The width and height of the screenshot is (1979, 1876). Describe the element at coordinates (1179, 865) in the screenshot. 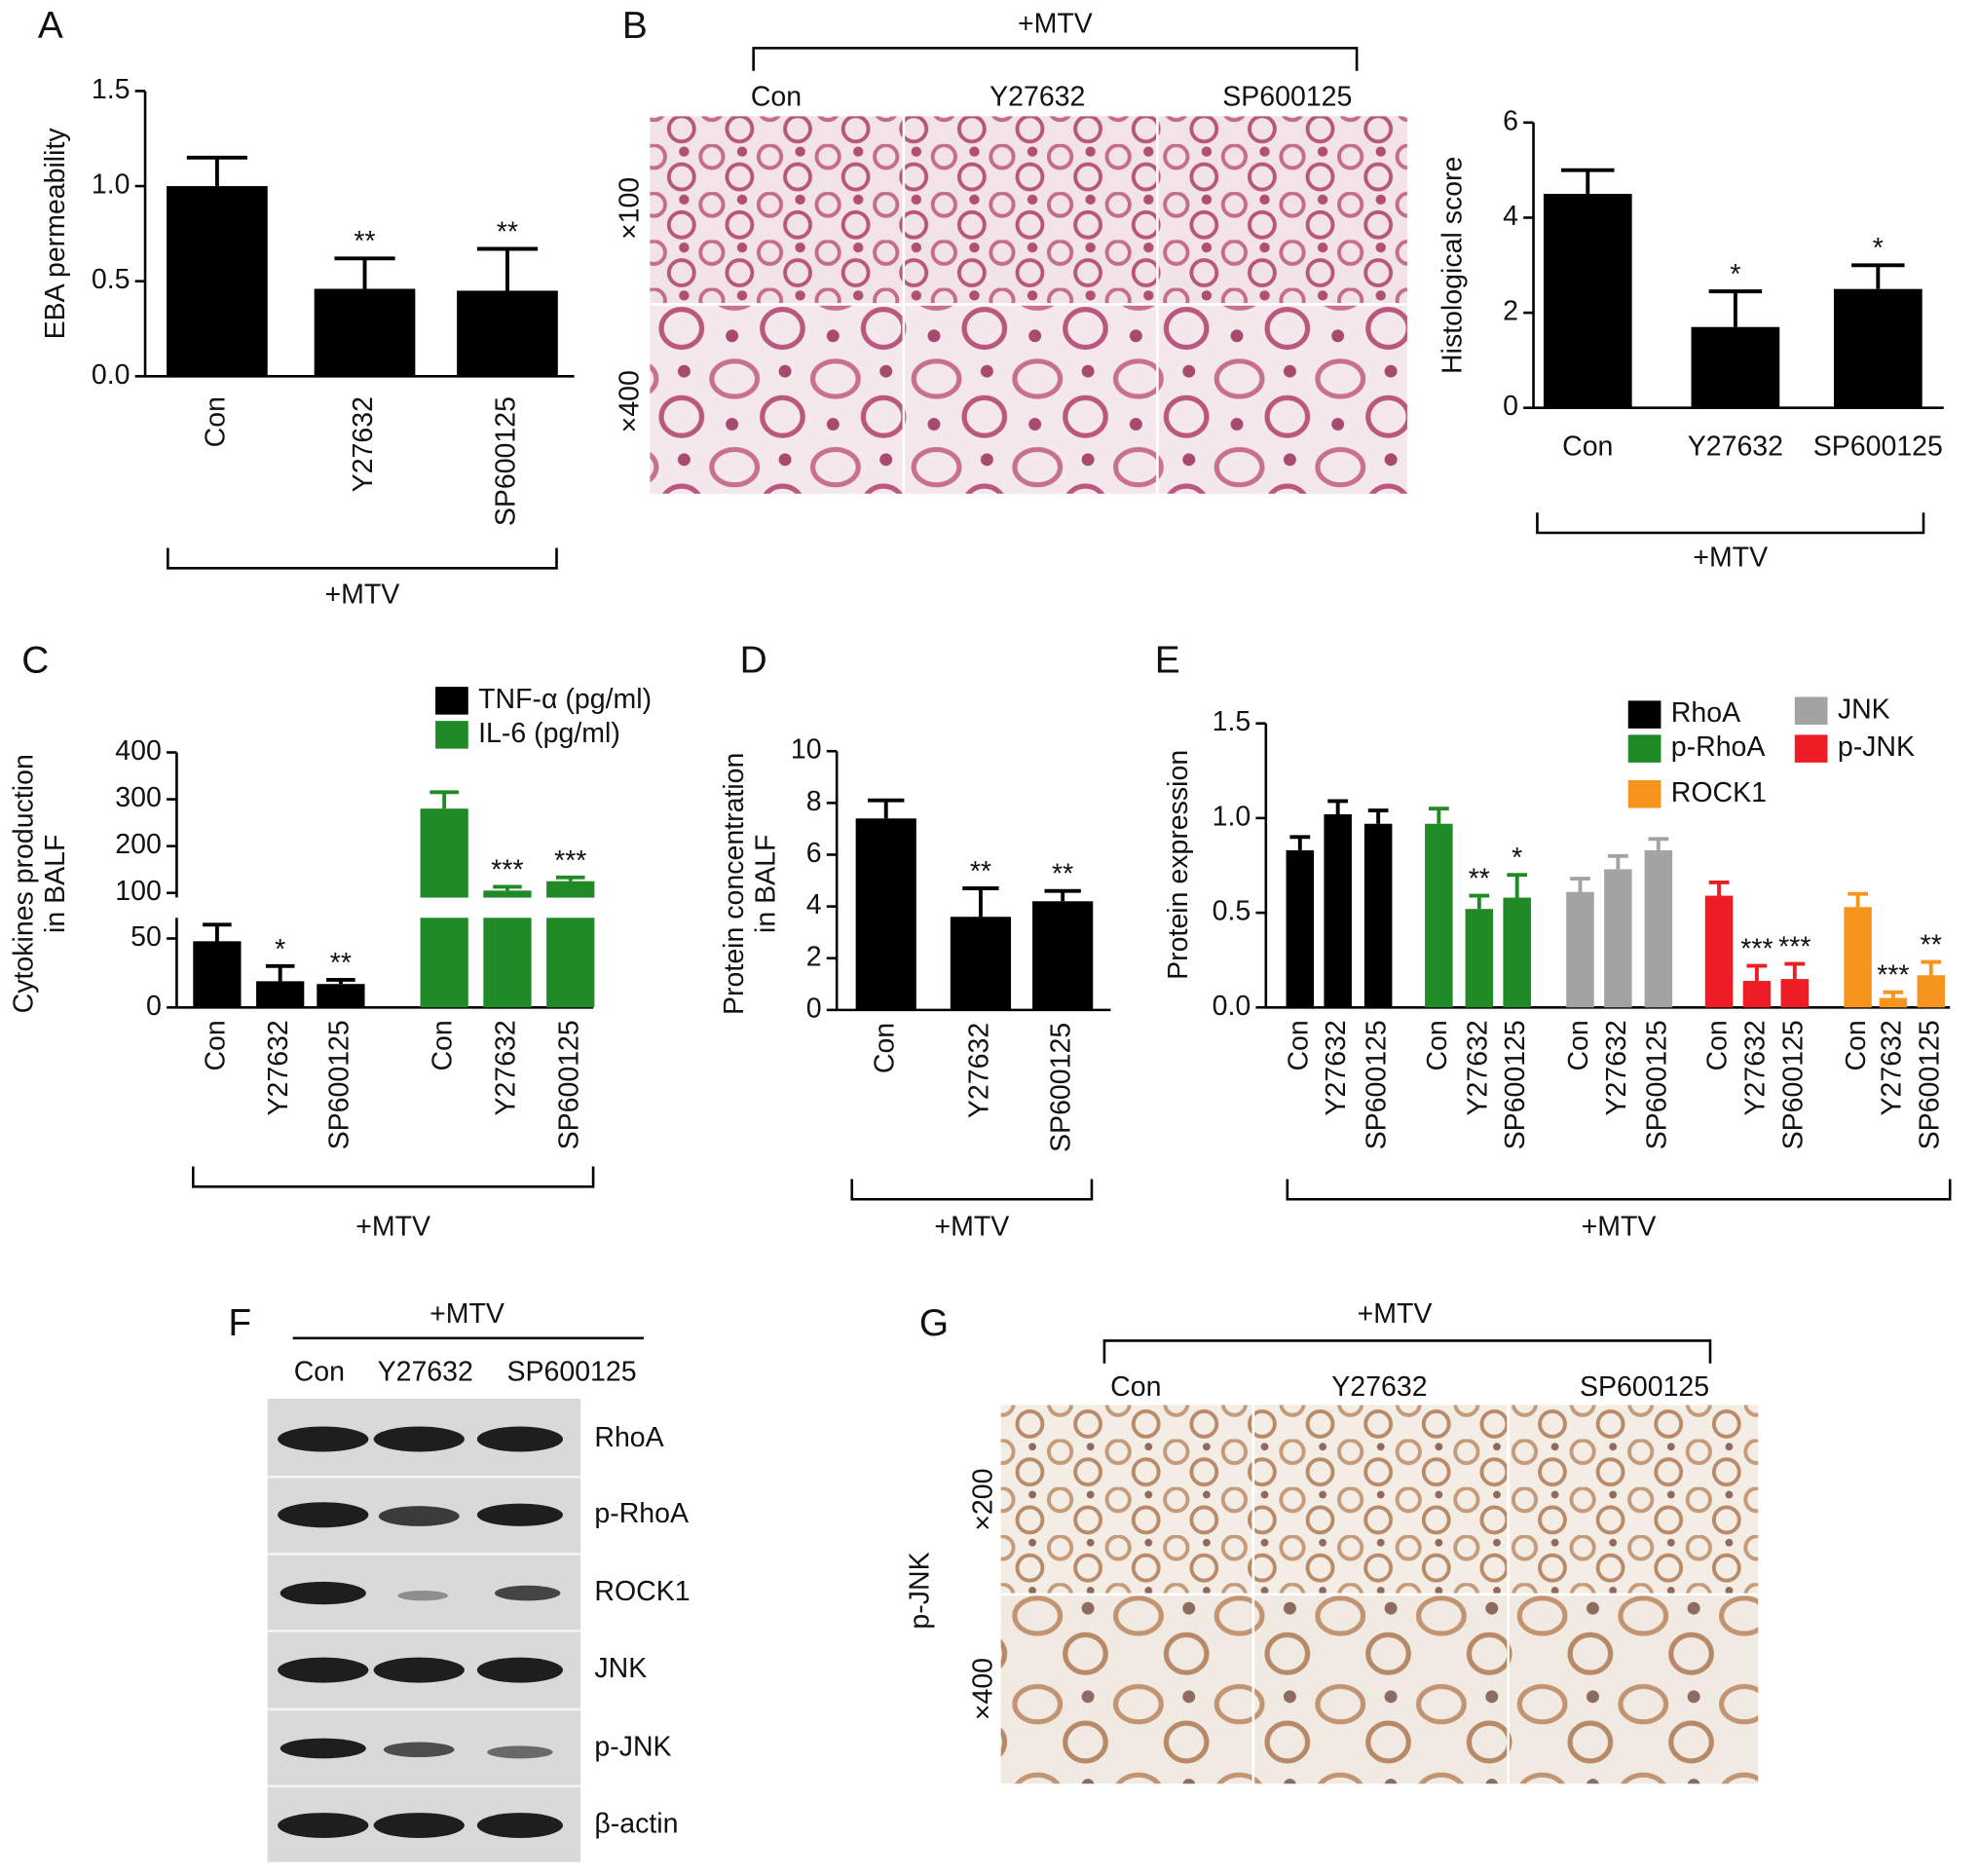

I see `y-axis-label: Protein expression` at that location.